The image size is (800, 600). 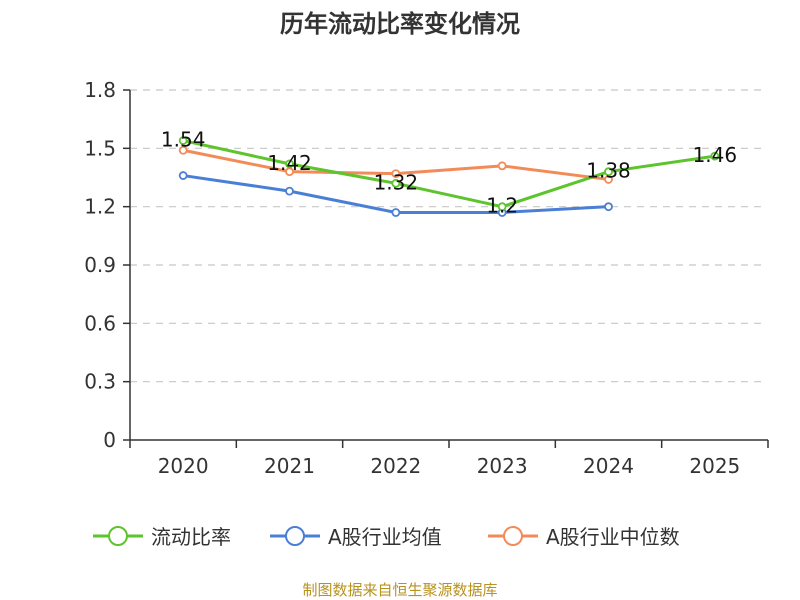 What do you see at coordinates (109, 440) in the screenshot?
I see `y-tick-label: 0` at bounding box center [109, 440].